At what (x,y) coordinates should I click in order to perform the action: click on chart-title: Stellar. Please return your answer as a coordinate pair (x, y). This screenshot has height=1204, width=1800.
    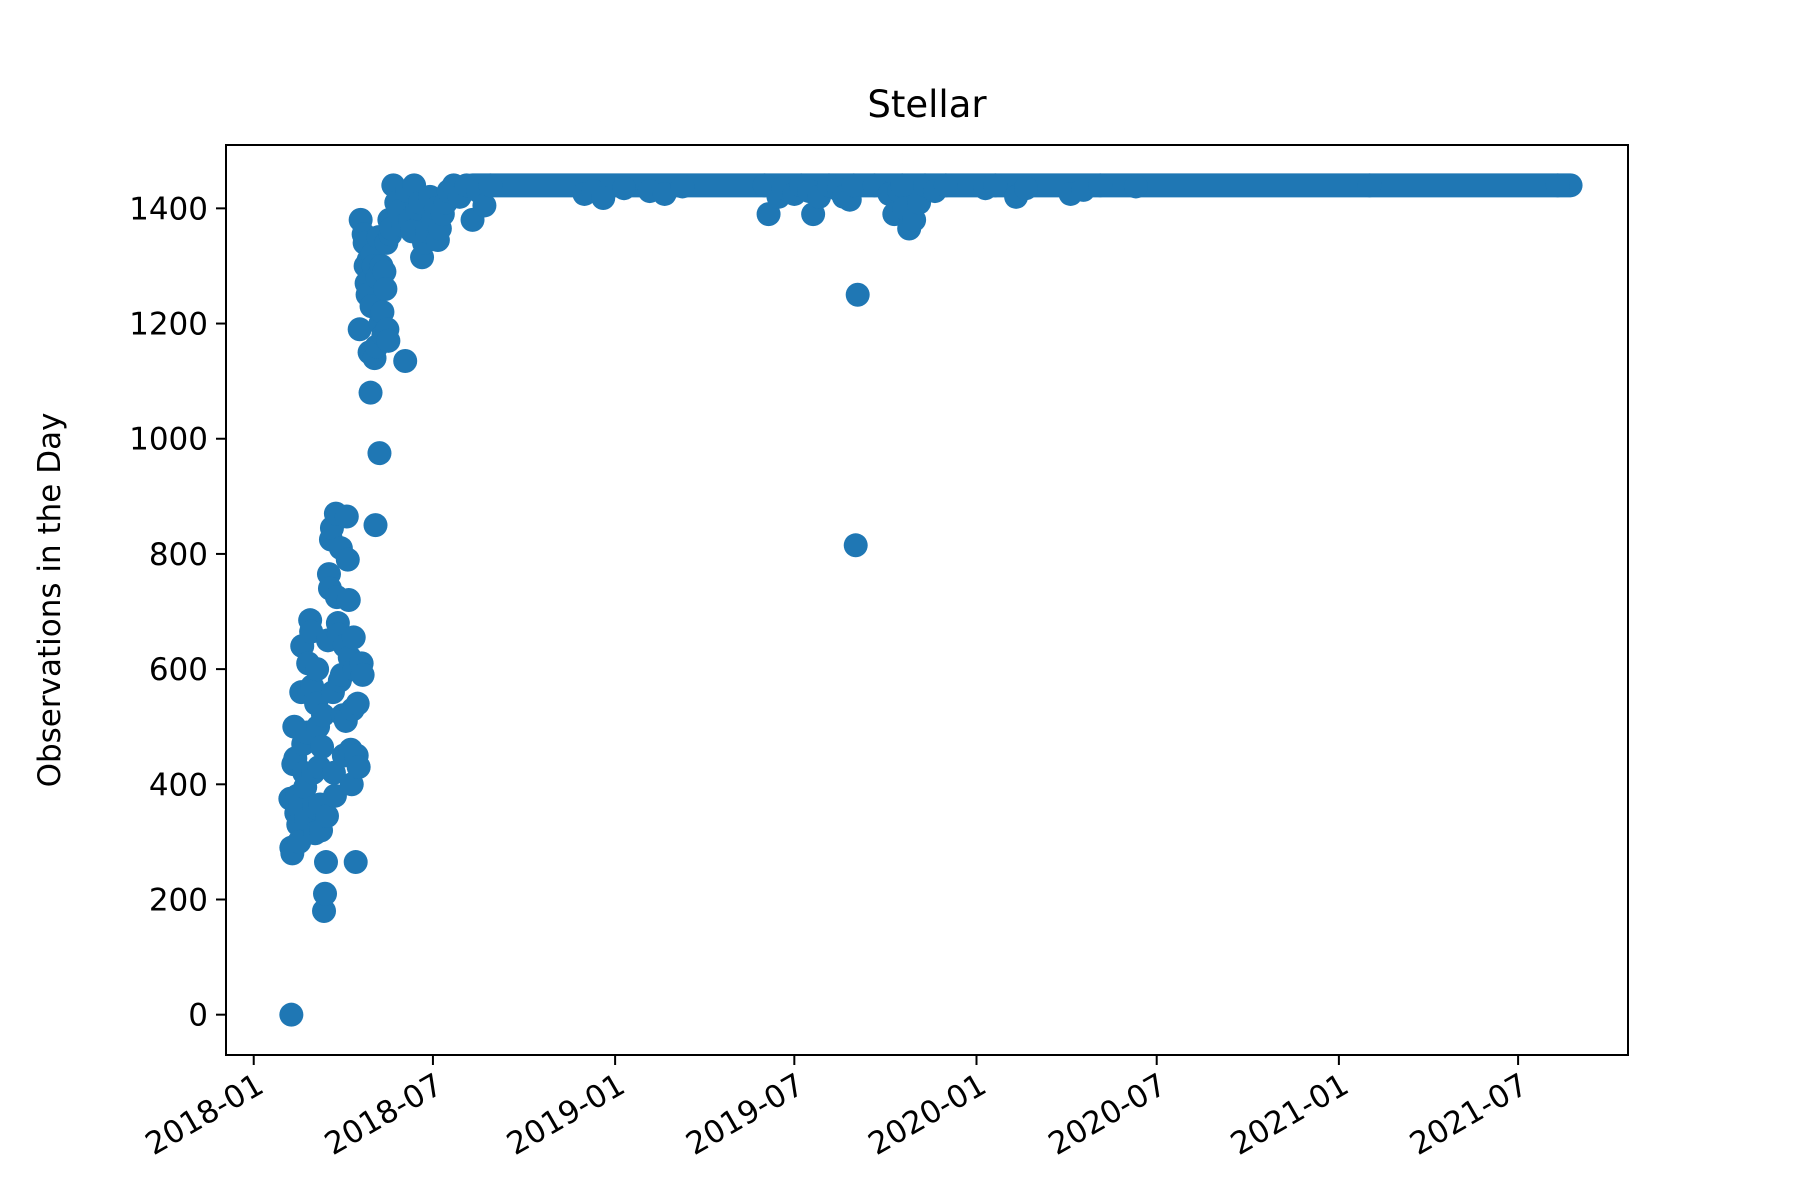
    Looking at the image, I should click on (927, 104).